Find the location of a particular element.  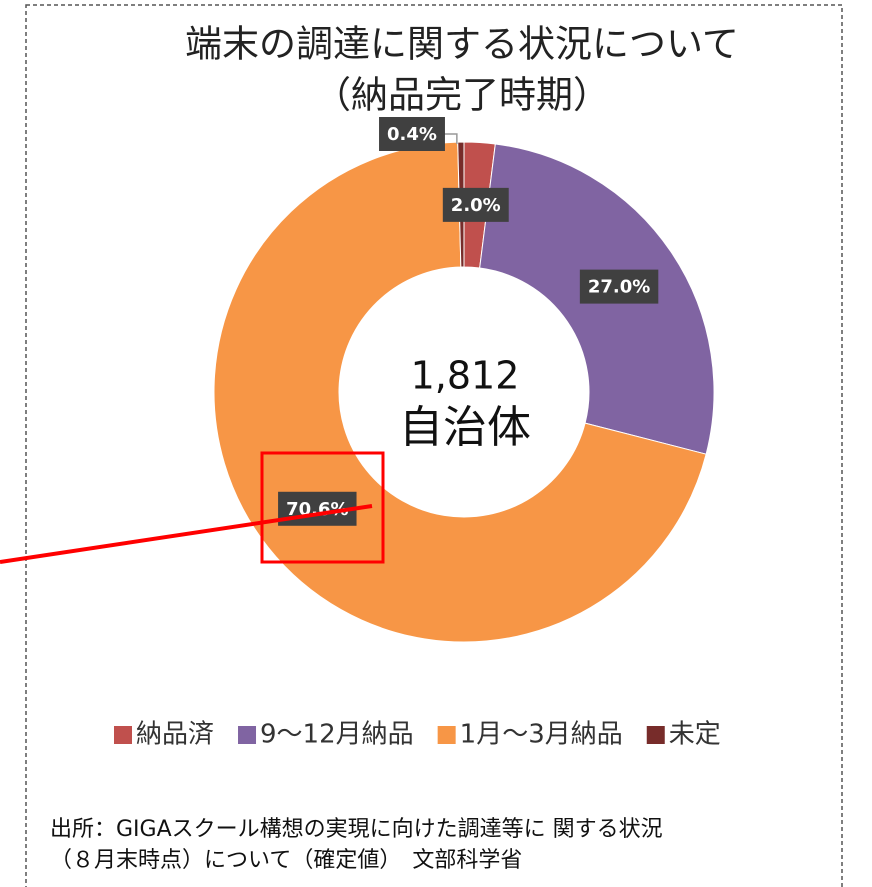

legend-label: 1月～3月納品 is located at coordinates (541, 735).